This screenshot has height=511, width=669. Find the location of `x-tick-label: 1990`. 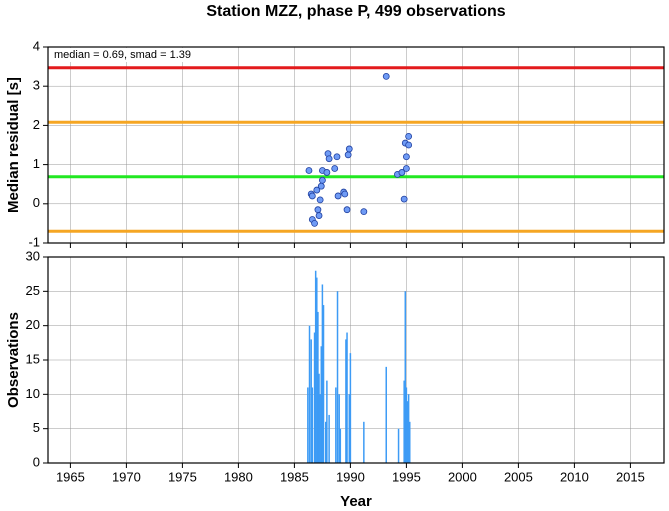

x-tick-label: 1990 is located at coordinates (350, 476).